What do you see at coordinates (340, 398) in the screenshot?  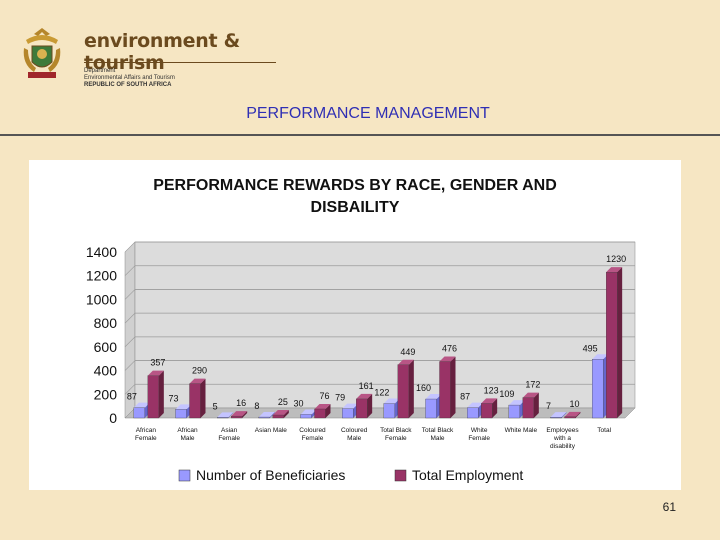 I see `data-label: 79` at bounding box center [340, 398].